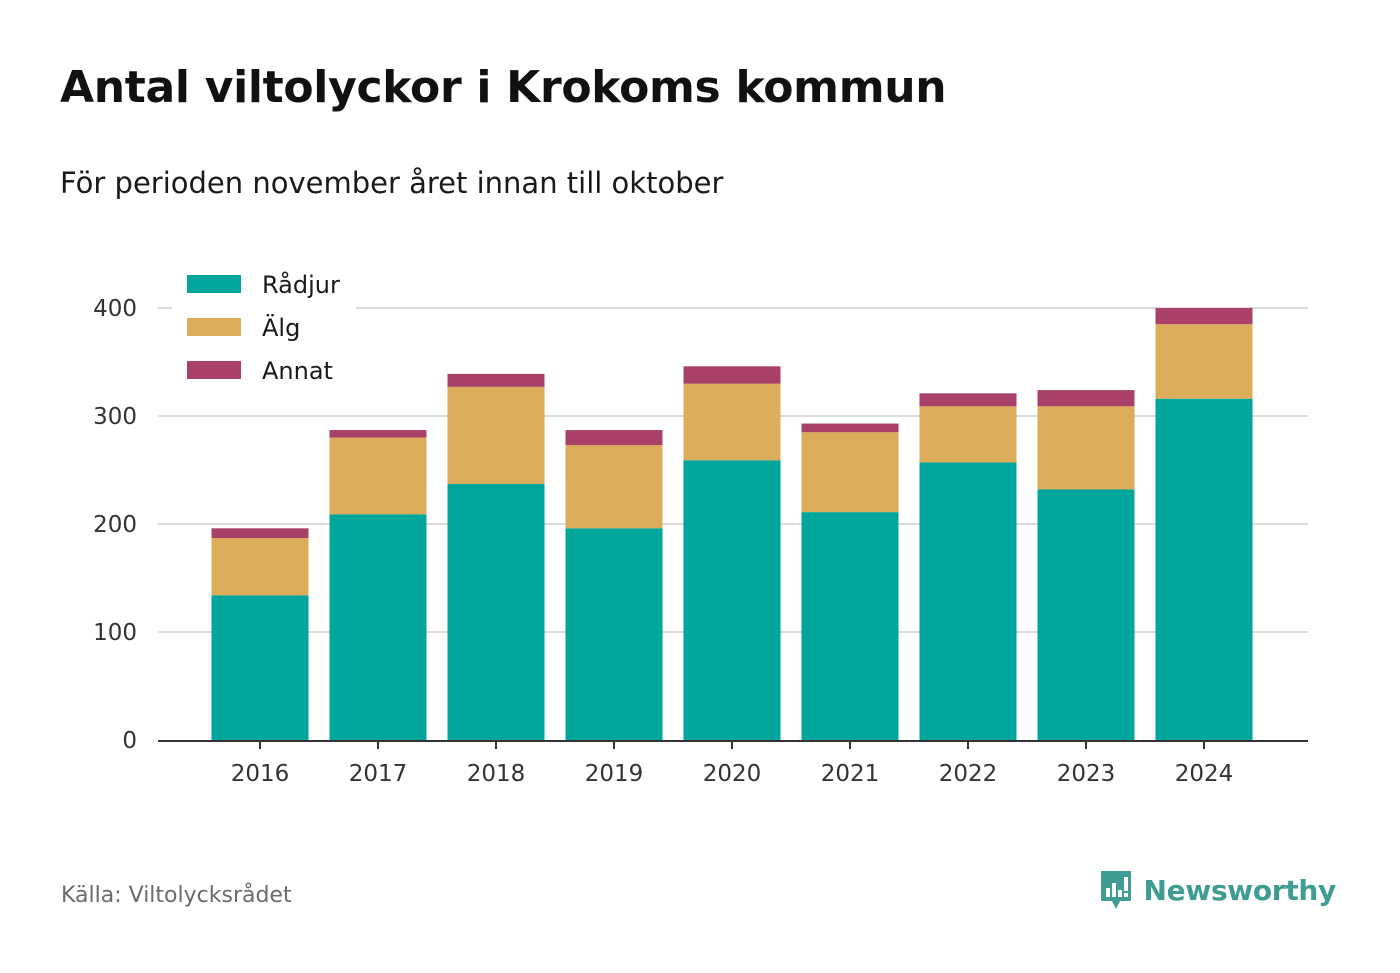 Image resolution: width=1400 pixels, height=973 pixels. I want to click on chart-title: Antal viltolyckor i Krokoms kommun, so click(503, 87).